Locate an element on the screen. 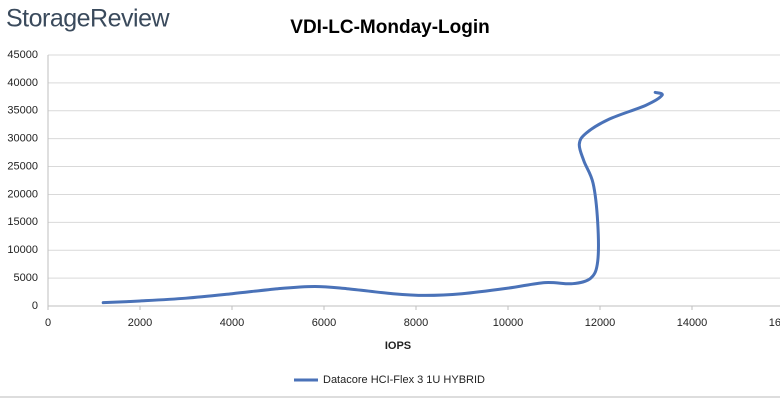 This screenshot has width=780, height=401. x-tick-label: 8000 is located at coordinates (416, 323).